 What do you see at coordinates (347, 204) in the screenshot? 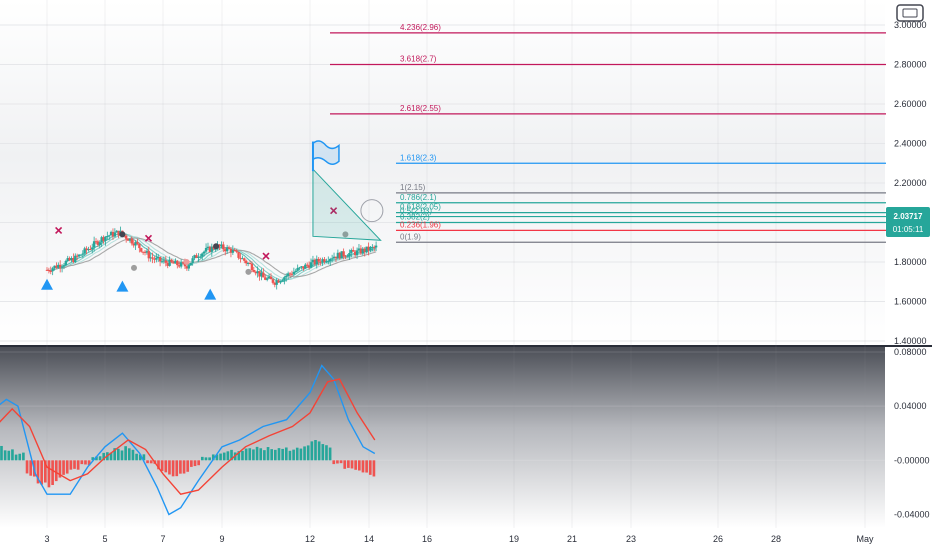
I see `triangle-pattern-drawing` at bounding box center [347, 204].